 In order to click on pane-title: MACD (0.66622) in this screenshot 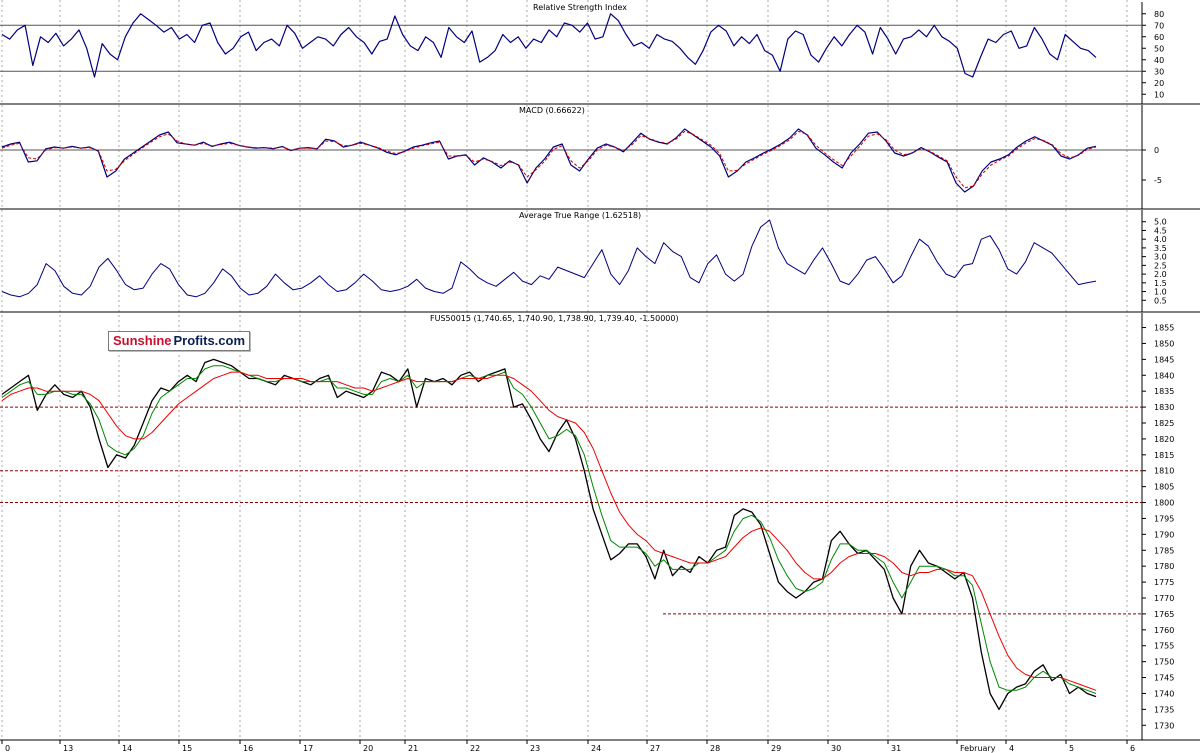, I will do `click(552, 110)`.